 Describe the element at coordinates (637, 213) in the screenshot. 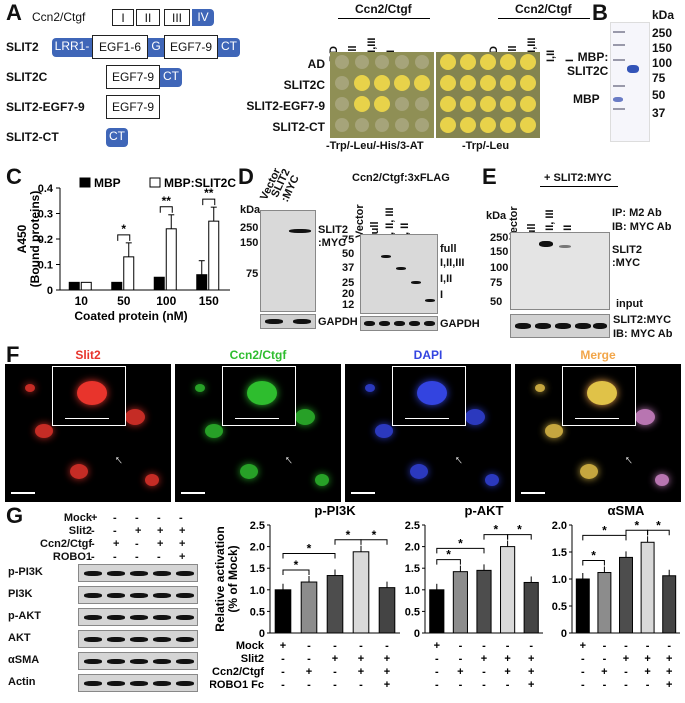

I see `e-ip: IP: M2 Ab` at that location.